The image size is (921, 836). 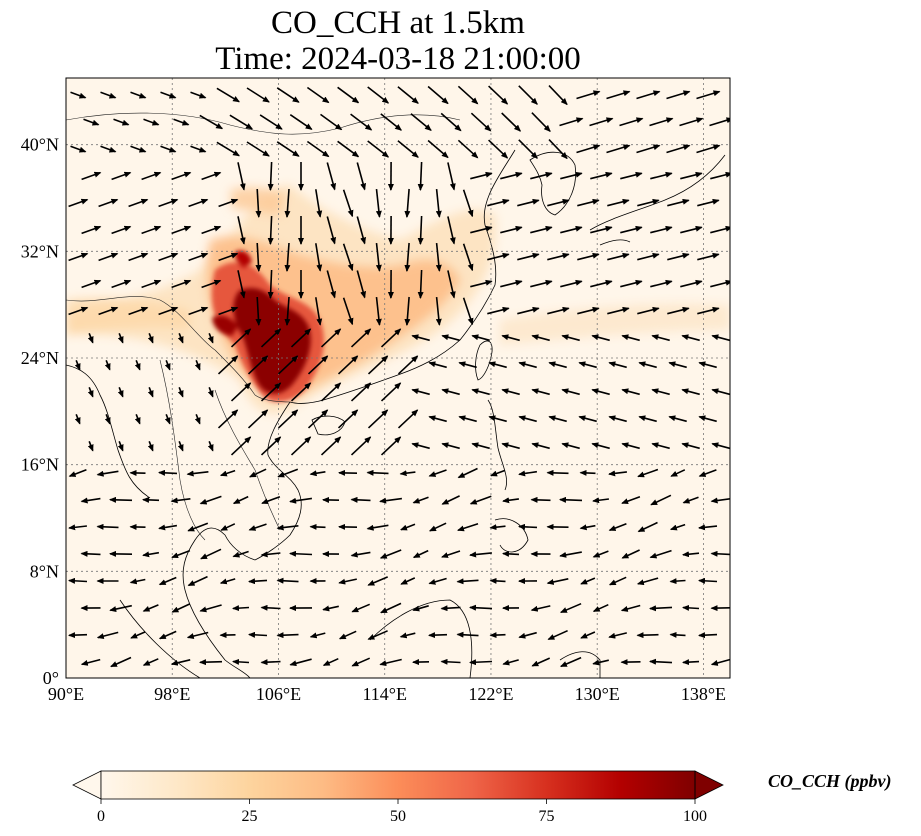 What do you see at coordinates (398, 801) in the screenshot?
I see `colorbar-ticks` at bounding box center [398, 801].